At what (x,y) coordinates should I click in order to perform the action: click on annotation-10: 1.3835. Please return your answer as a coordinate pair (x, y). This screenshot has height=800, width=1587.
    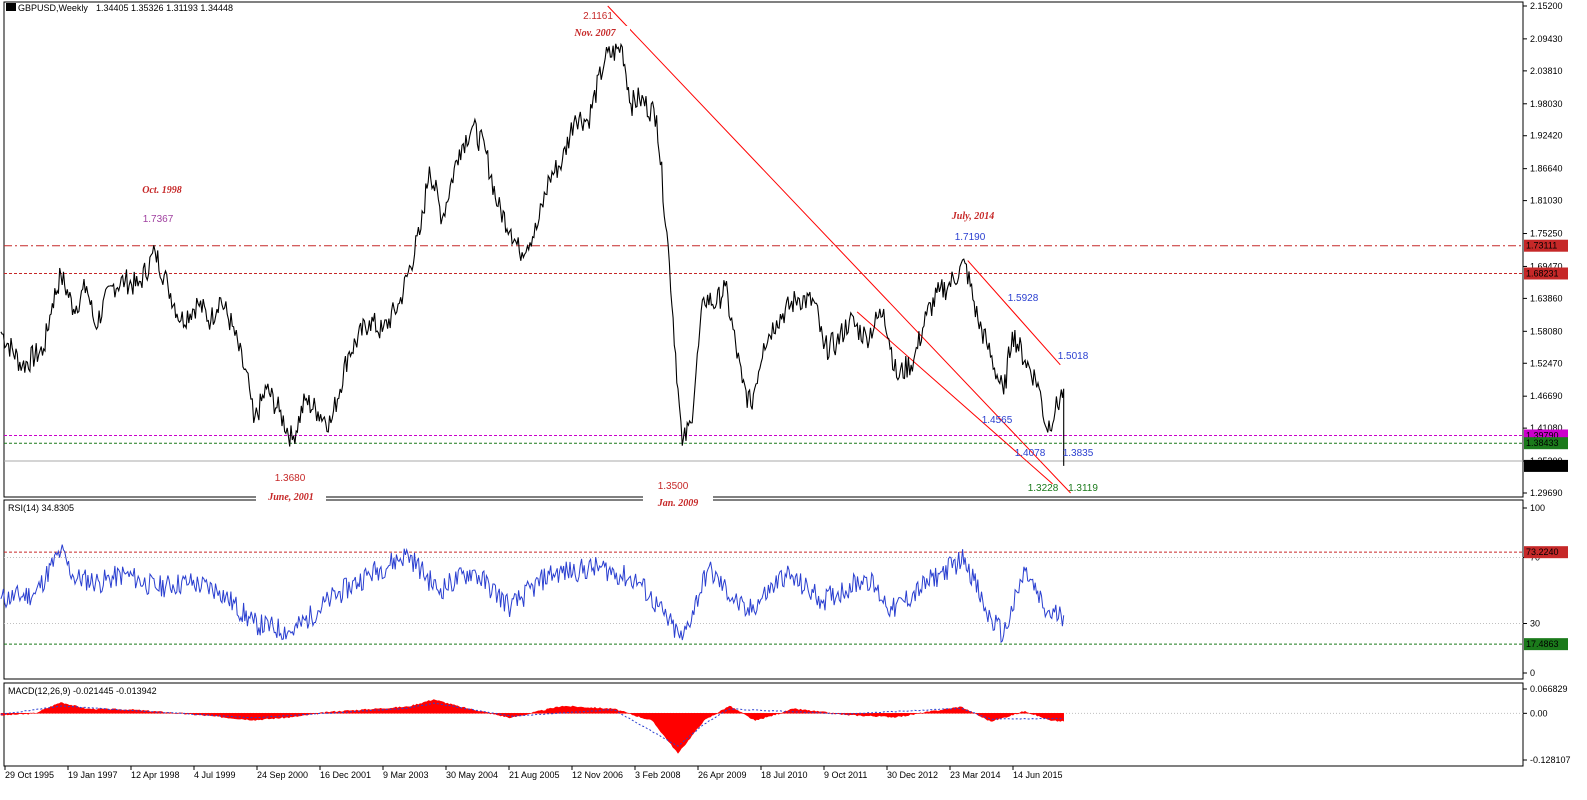
    Looking at the image, I should click on (1078, 453).